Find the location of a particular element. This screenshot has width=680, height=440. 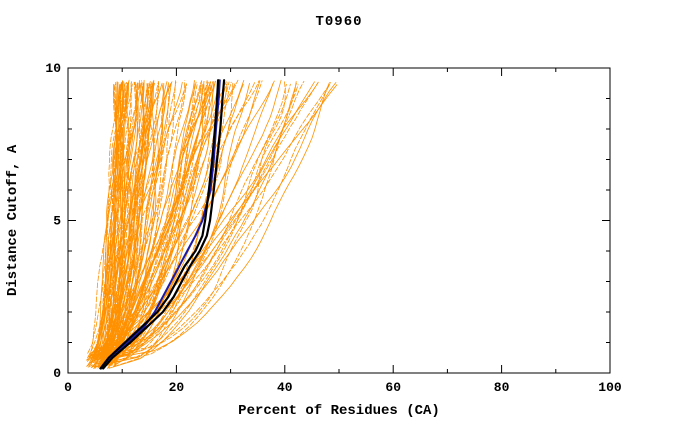

x-tick-label: 40 is located at coordinates (285, 387).